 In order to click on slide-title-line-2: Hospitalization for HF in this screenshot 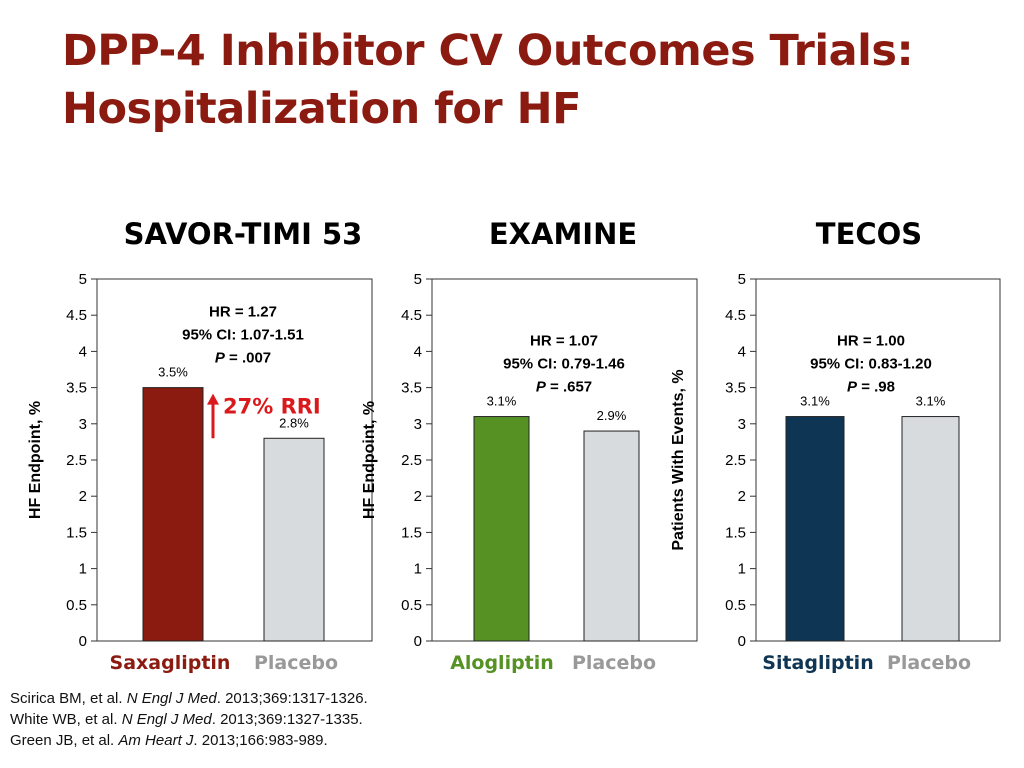, I will do `click(321, 109)`.